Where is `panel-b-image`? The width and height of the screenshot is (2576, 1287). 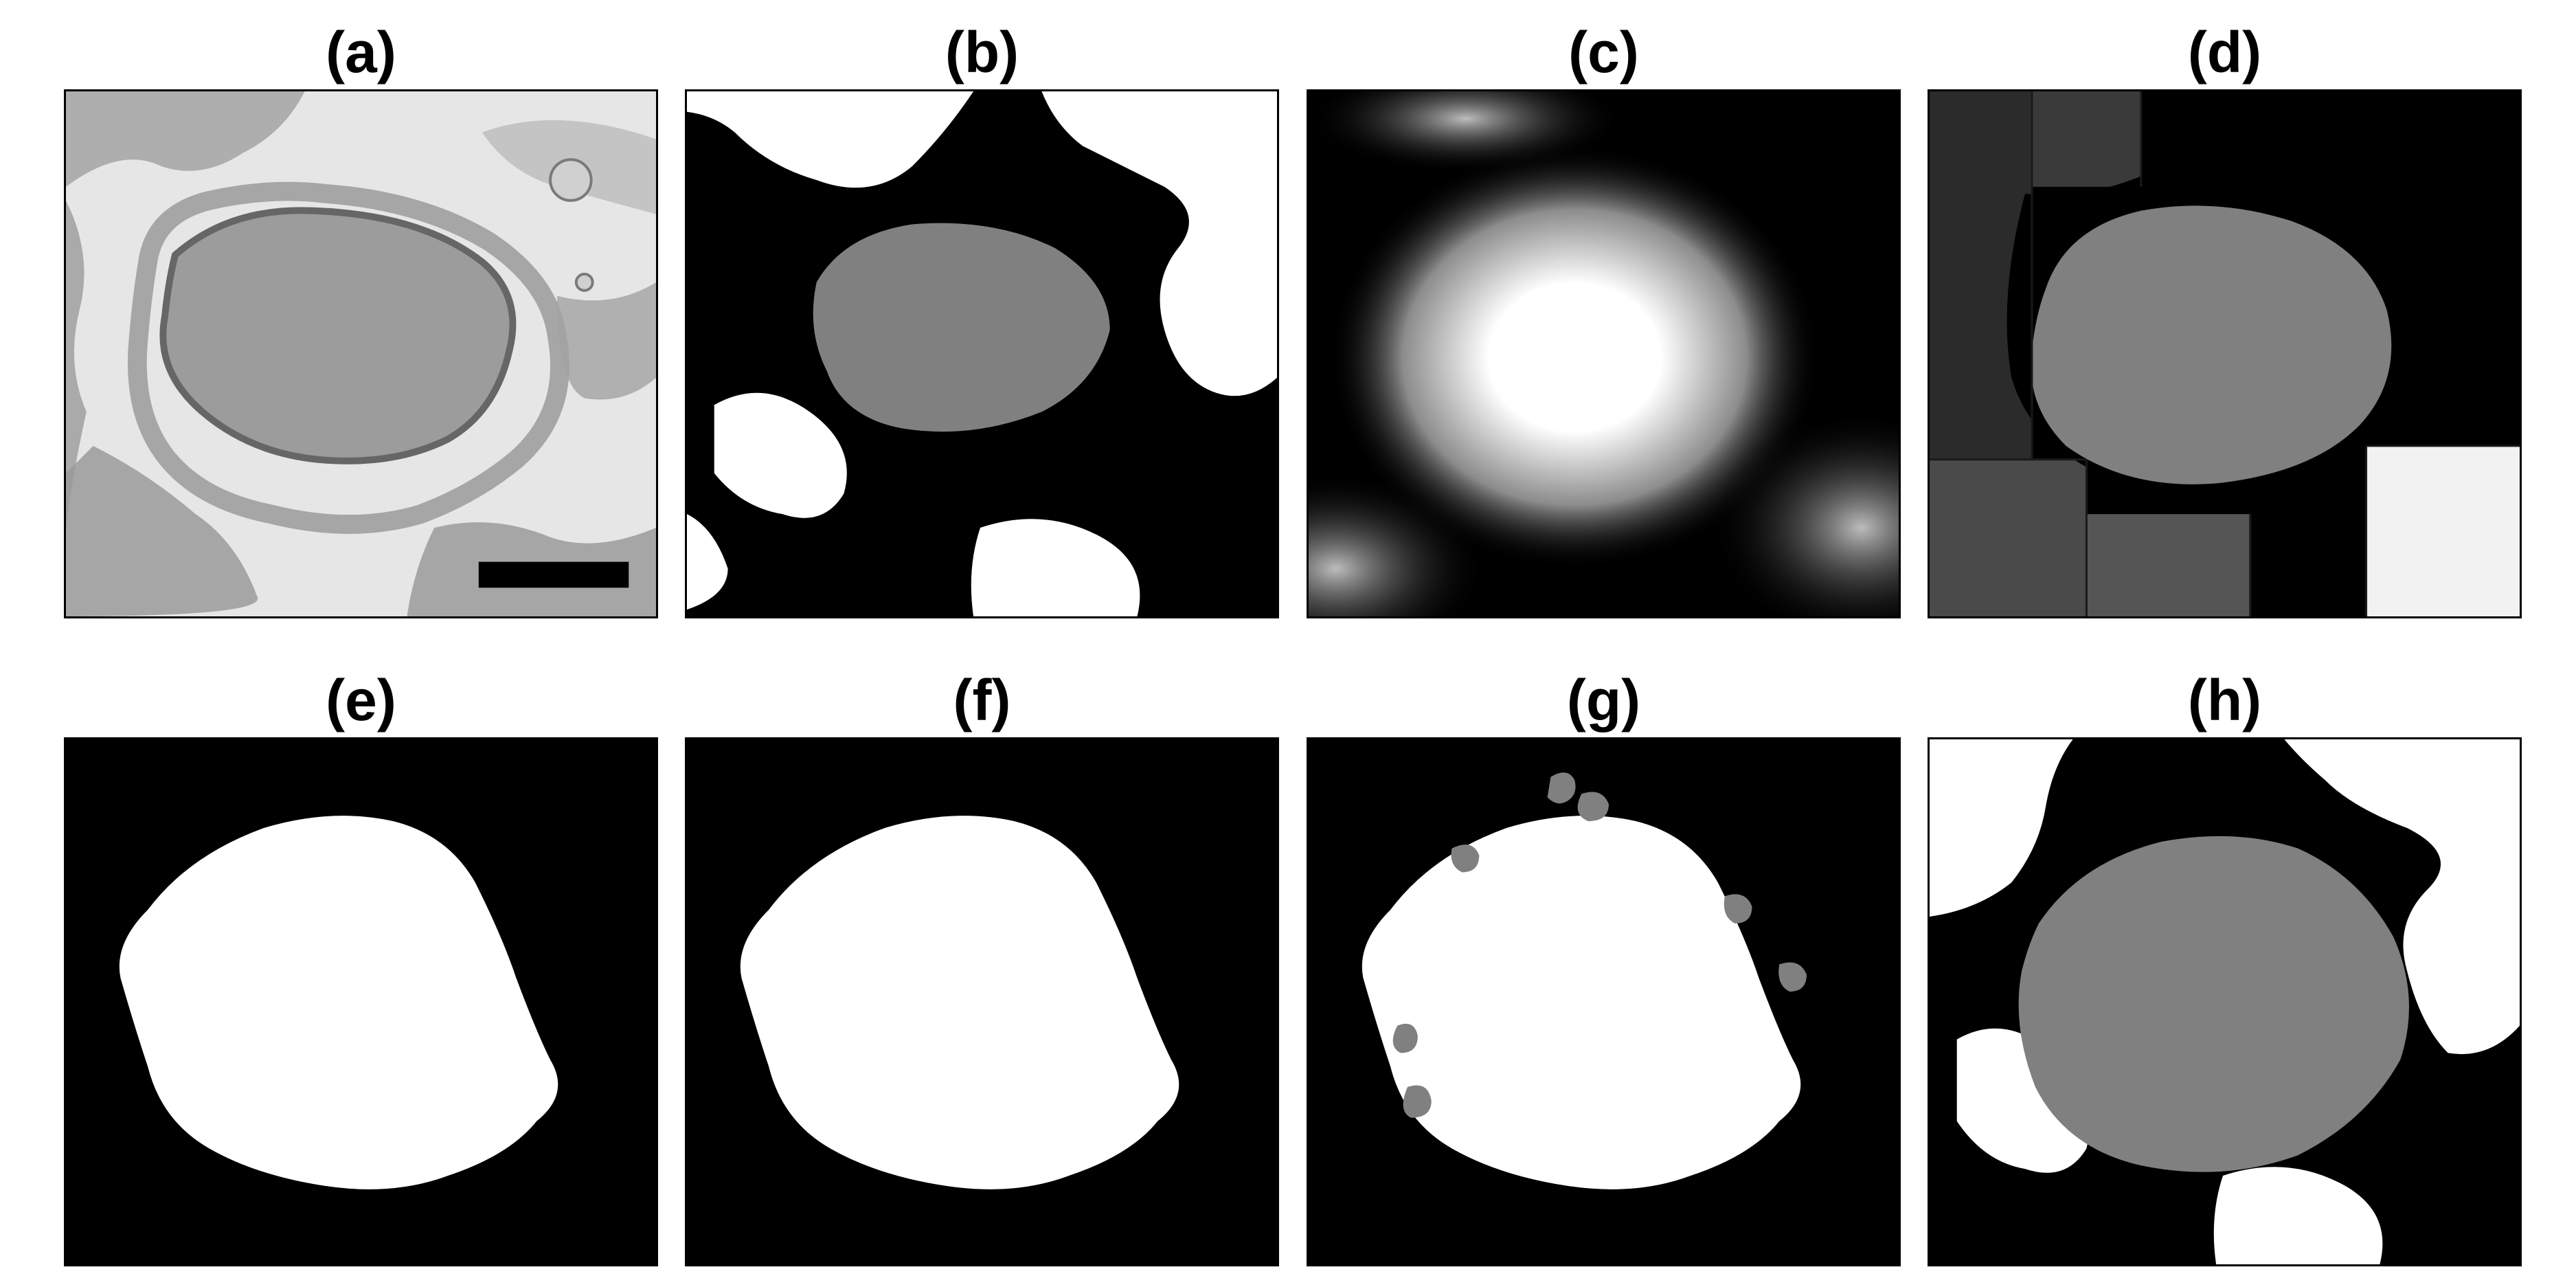
panel-b-image is located at coordinates (982, 354).